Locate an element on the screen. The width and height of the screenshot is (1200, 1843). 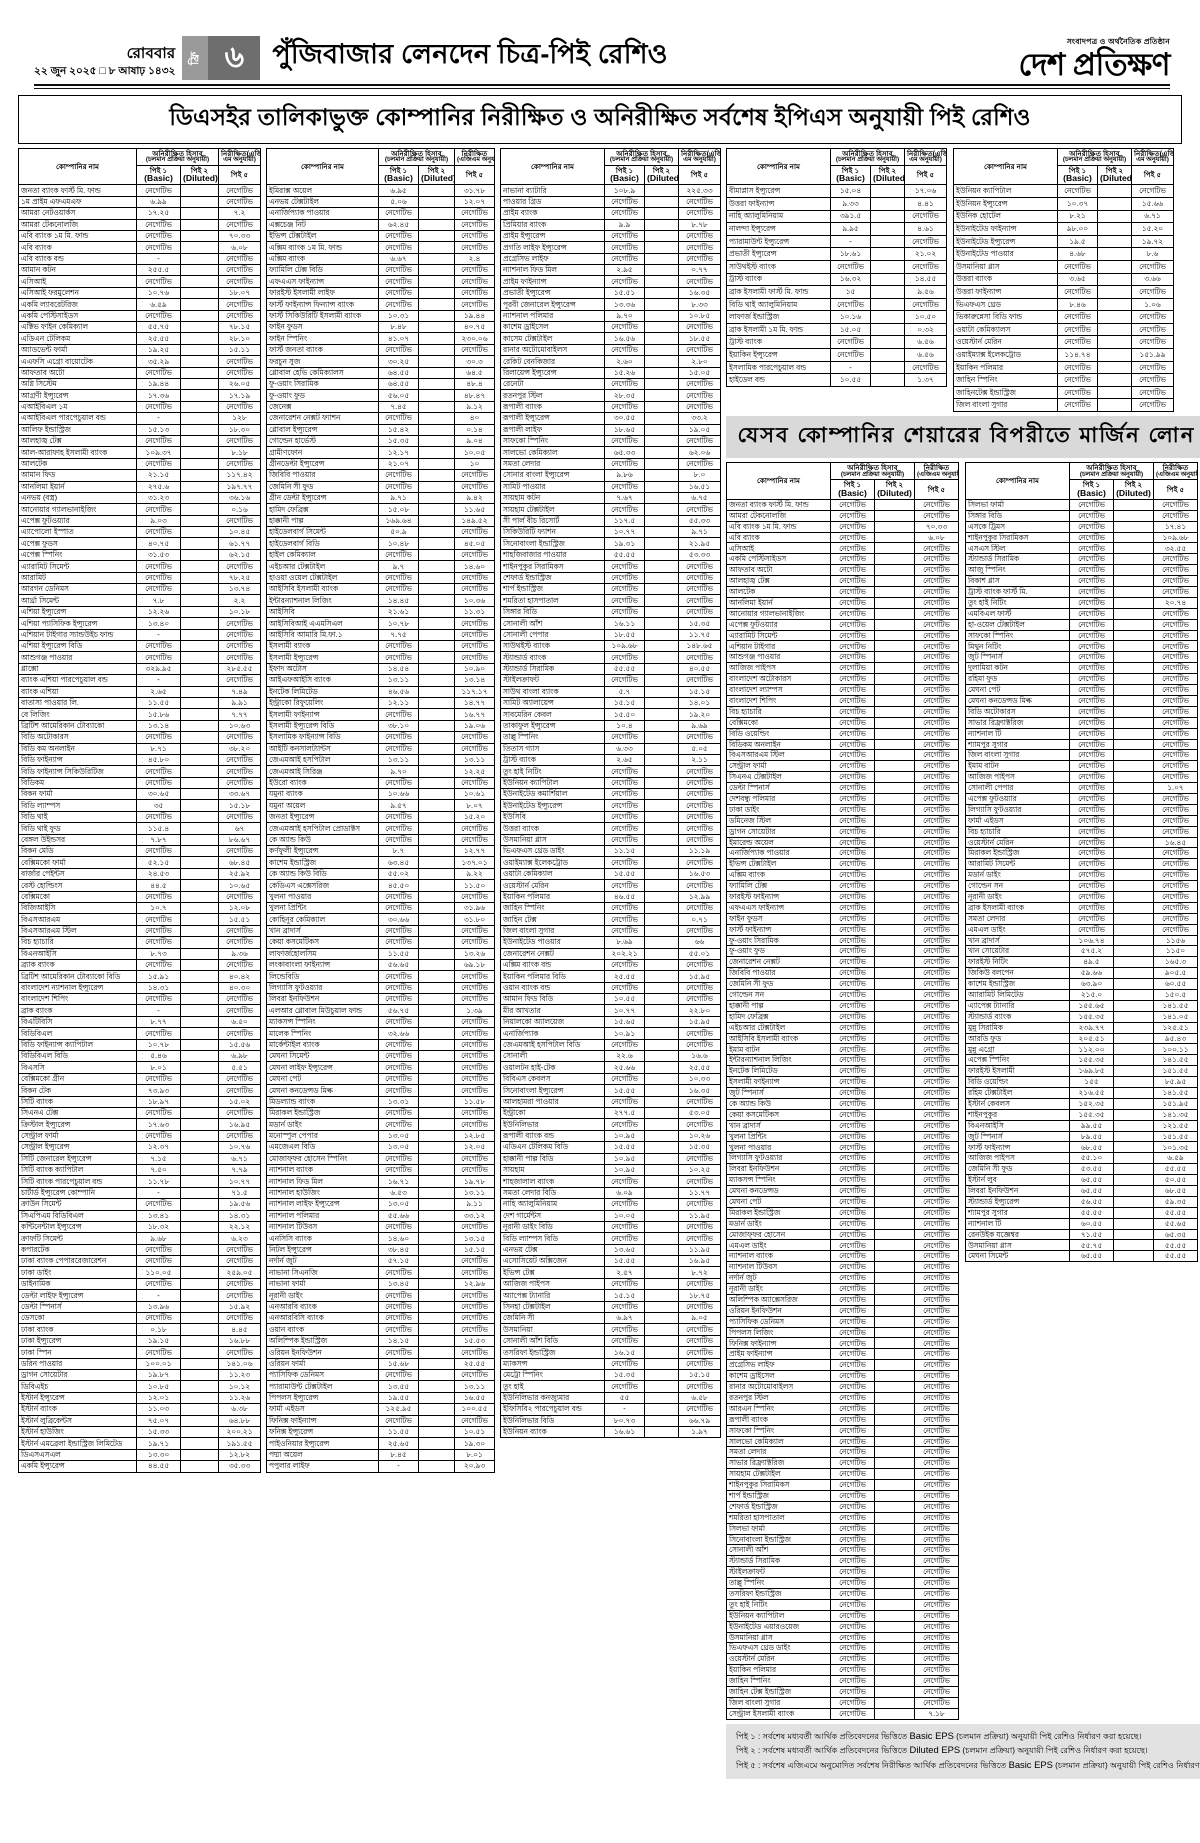
cell-company-name: ট্রাস্ট ব্যাংক is located at coordinates (552, 760).